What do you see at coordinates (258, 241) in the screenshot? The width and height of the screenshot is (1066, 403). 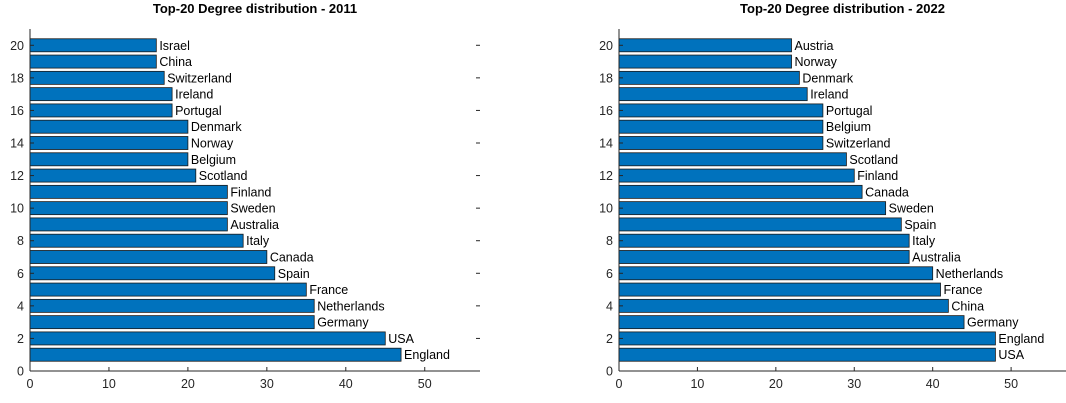 I see `bar-label: Italy` at bounding box center [258, 241].